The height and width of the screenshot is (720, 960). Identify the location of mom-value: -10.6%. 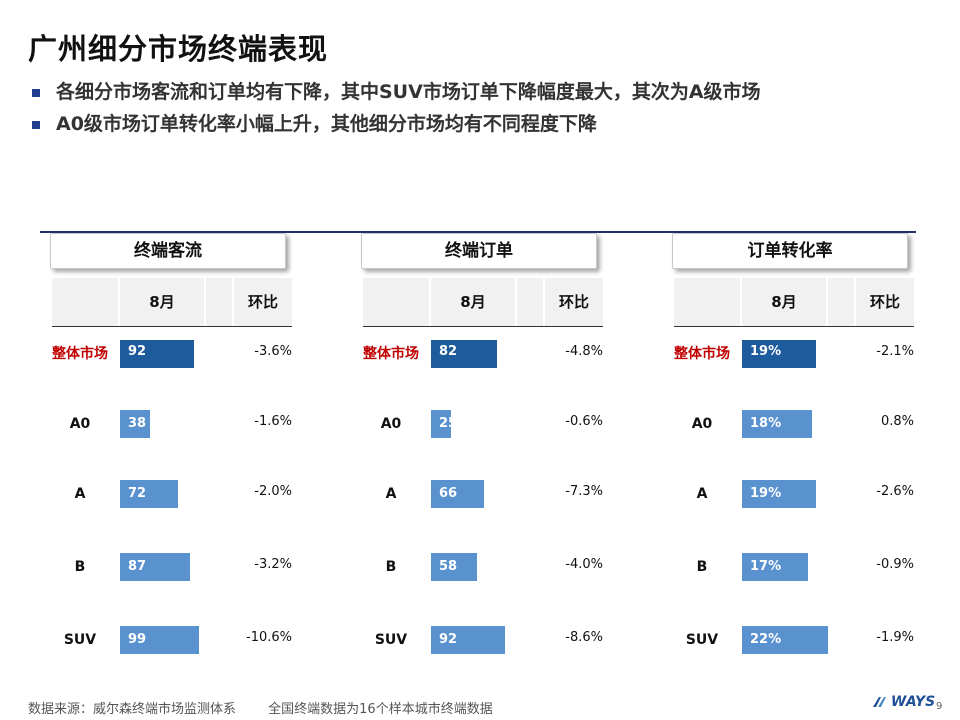
(269, 637).